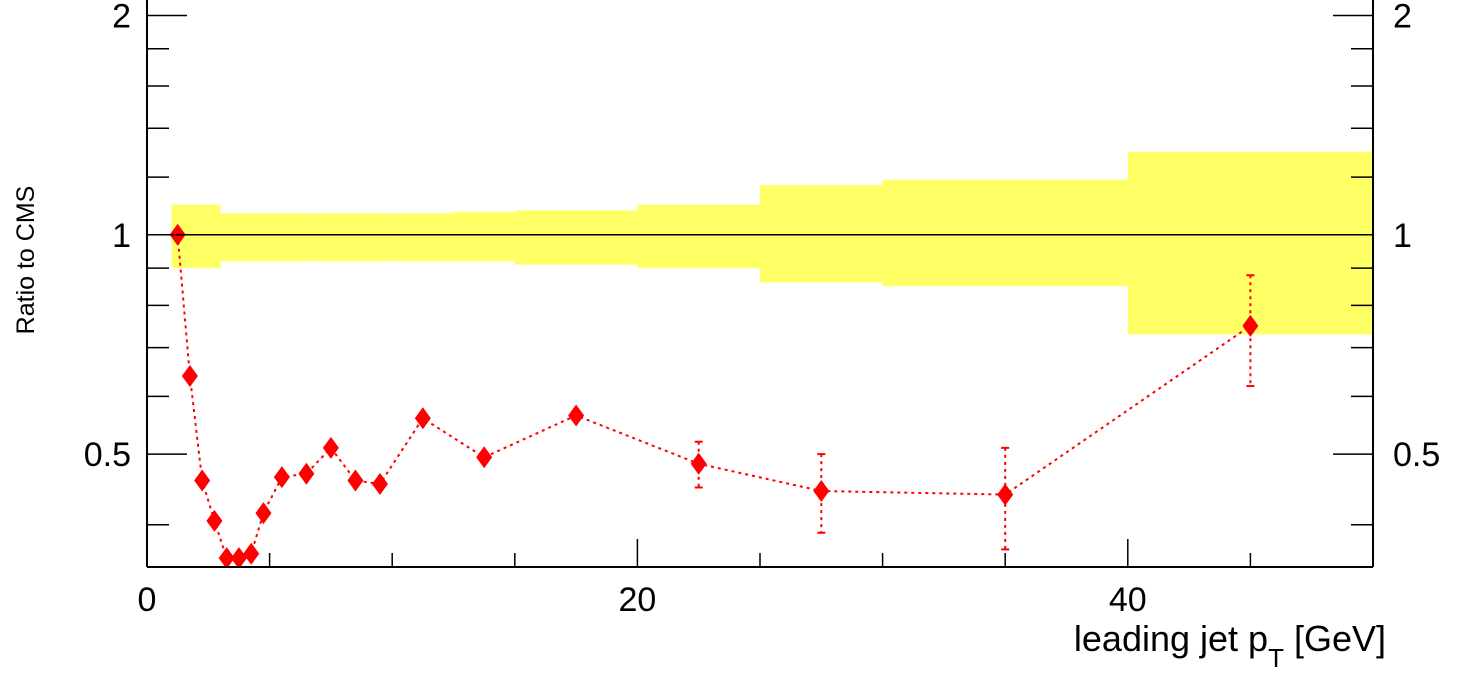 The height and width of the screenshot is (681, 1478). I want to click on y-tick-label-right: 1, so click(1402, 236).